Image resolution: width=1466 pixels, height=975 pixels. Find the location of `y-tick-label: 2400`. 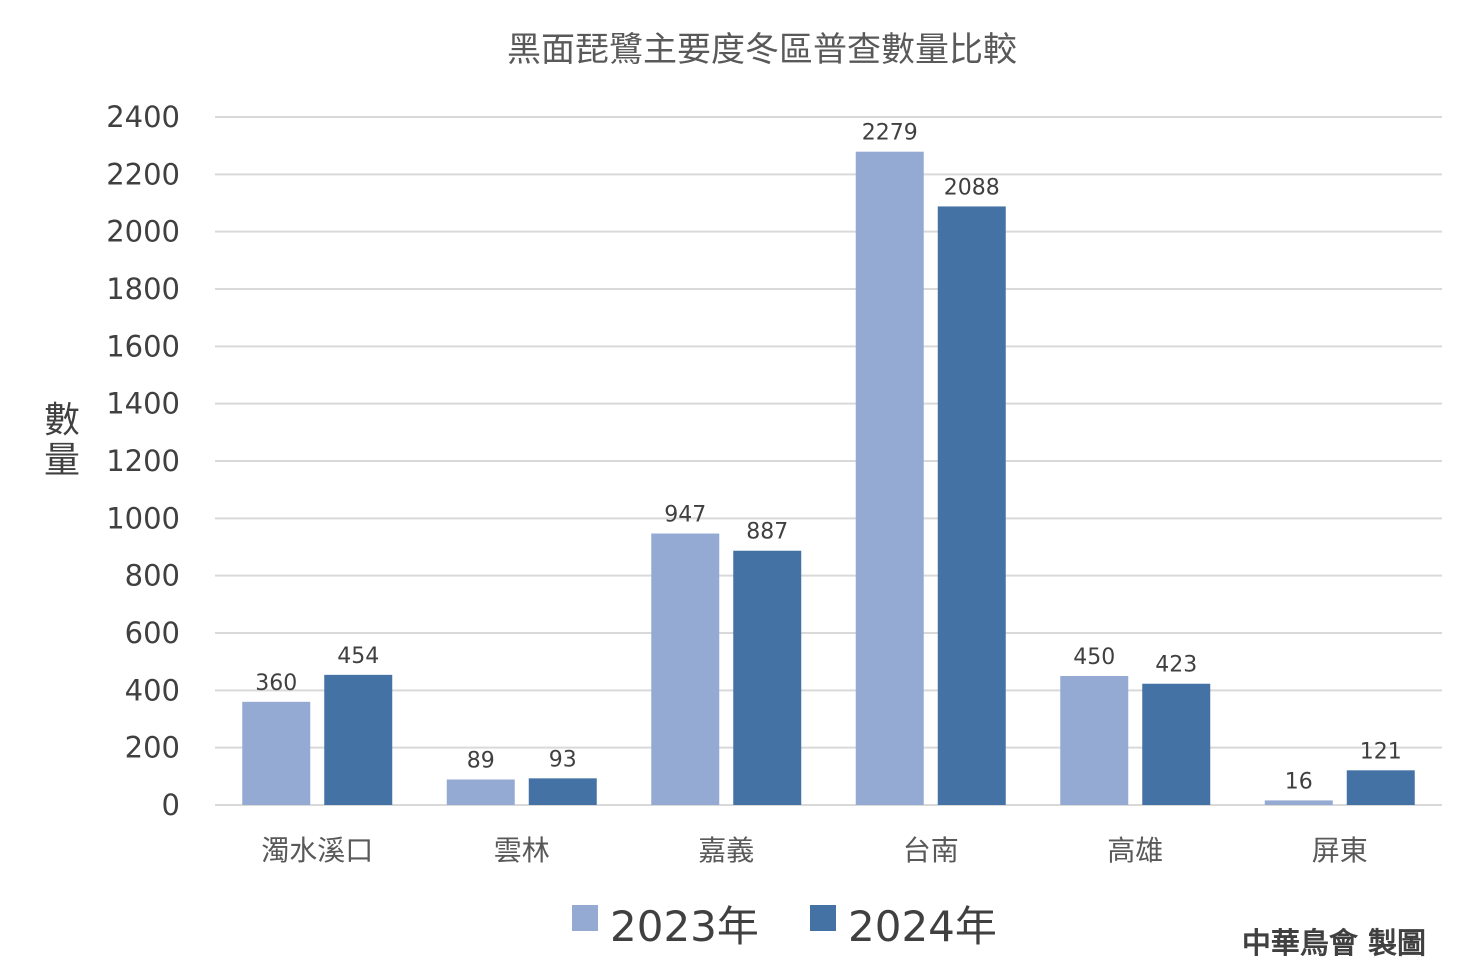

y-tick-label: 2400 is located at coordinates (143, 117).